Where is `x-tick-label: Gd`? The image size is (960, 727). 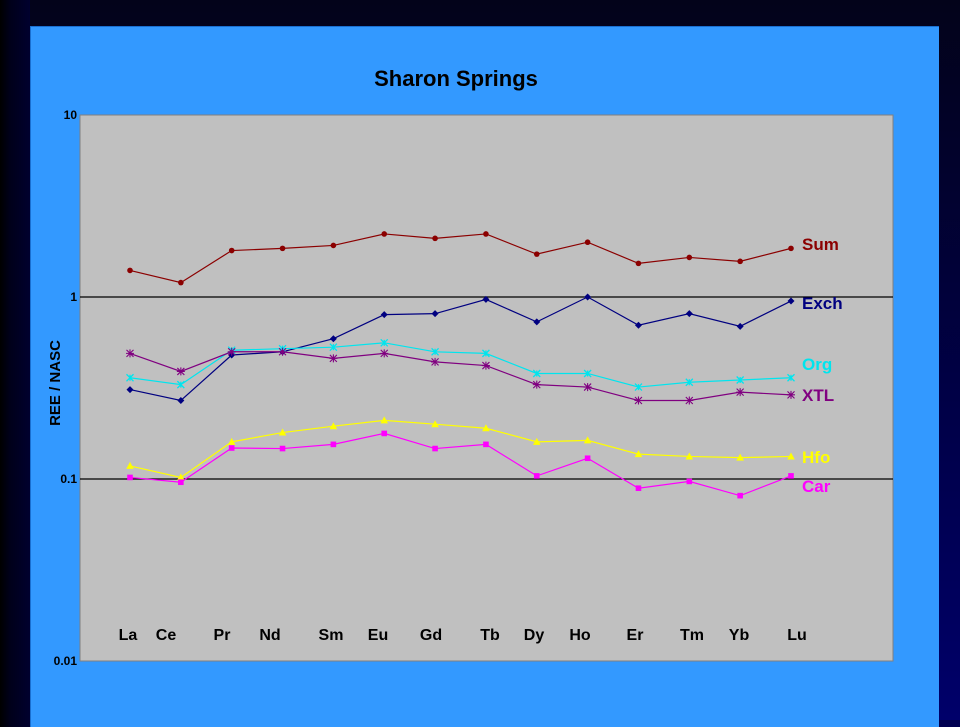 x-tick-label: Gd is located at coordinates (431, 635).